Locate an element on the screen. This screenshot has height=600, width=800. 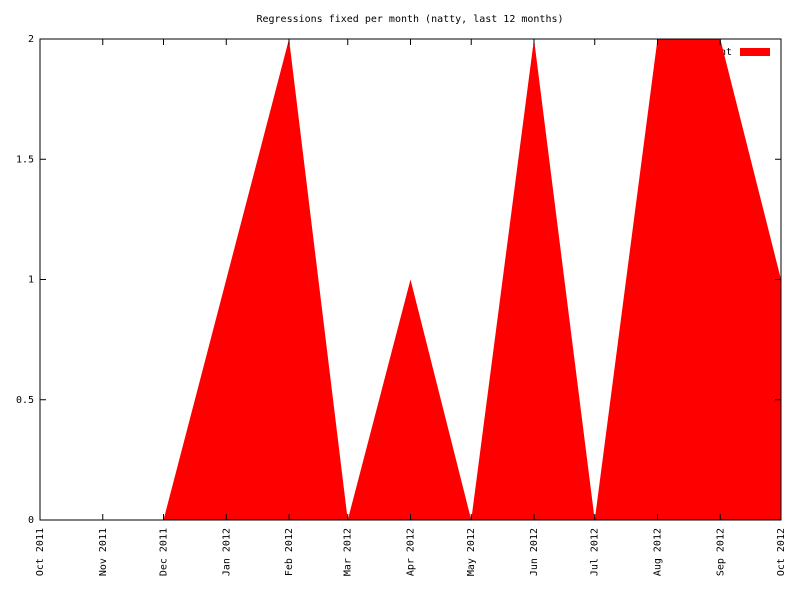
y-tick-label: 2 is located at coordinates (31, 39).